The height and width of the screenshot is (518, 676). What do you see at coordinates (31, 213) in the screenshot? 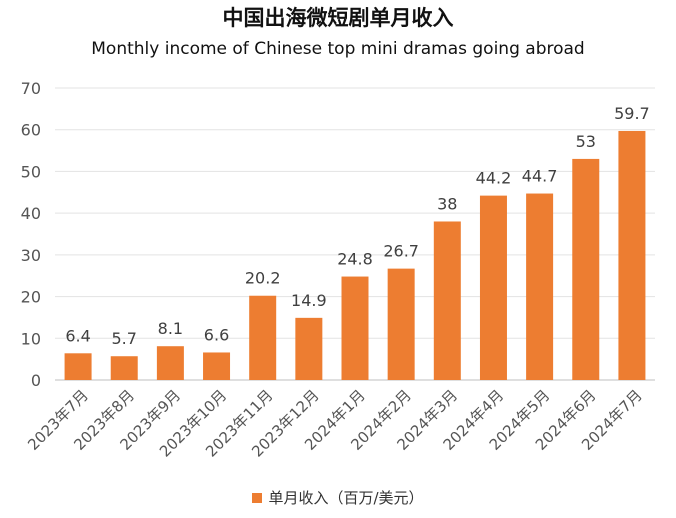
I see `y-tick-label: 40` at bounding box center [31, 213].